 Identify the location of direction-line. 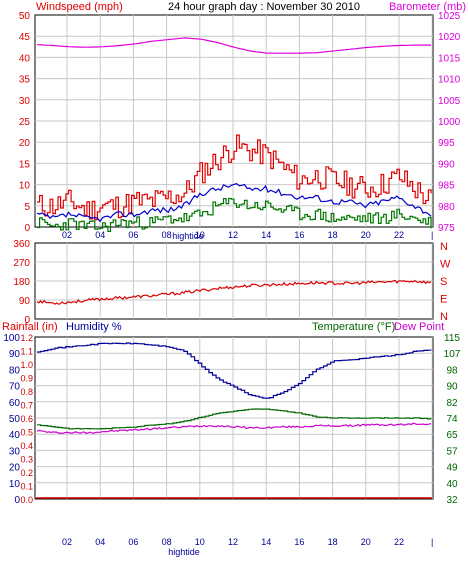
(234, 292).